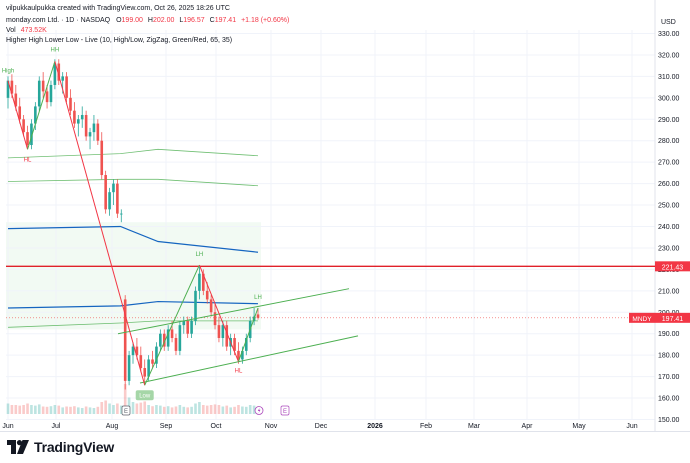  I want to click on low-label: L, so click(181, 20).